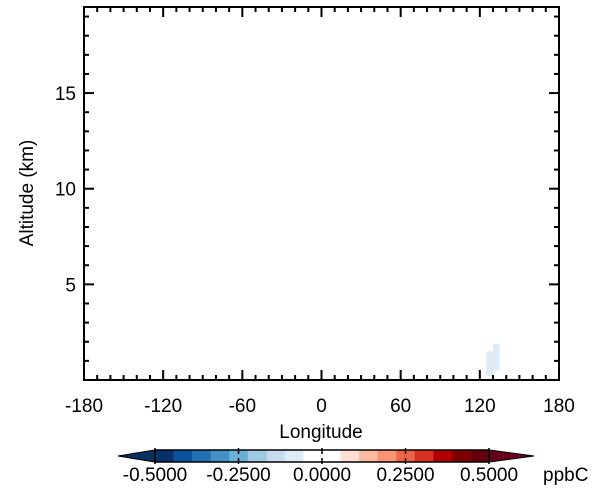 This screenshot has width=615, height=495. What do you see at coordinates (27, 193) in the screenshot?
I see `y-axis-title: Altitude (km)` at bounding box center [27, 193].